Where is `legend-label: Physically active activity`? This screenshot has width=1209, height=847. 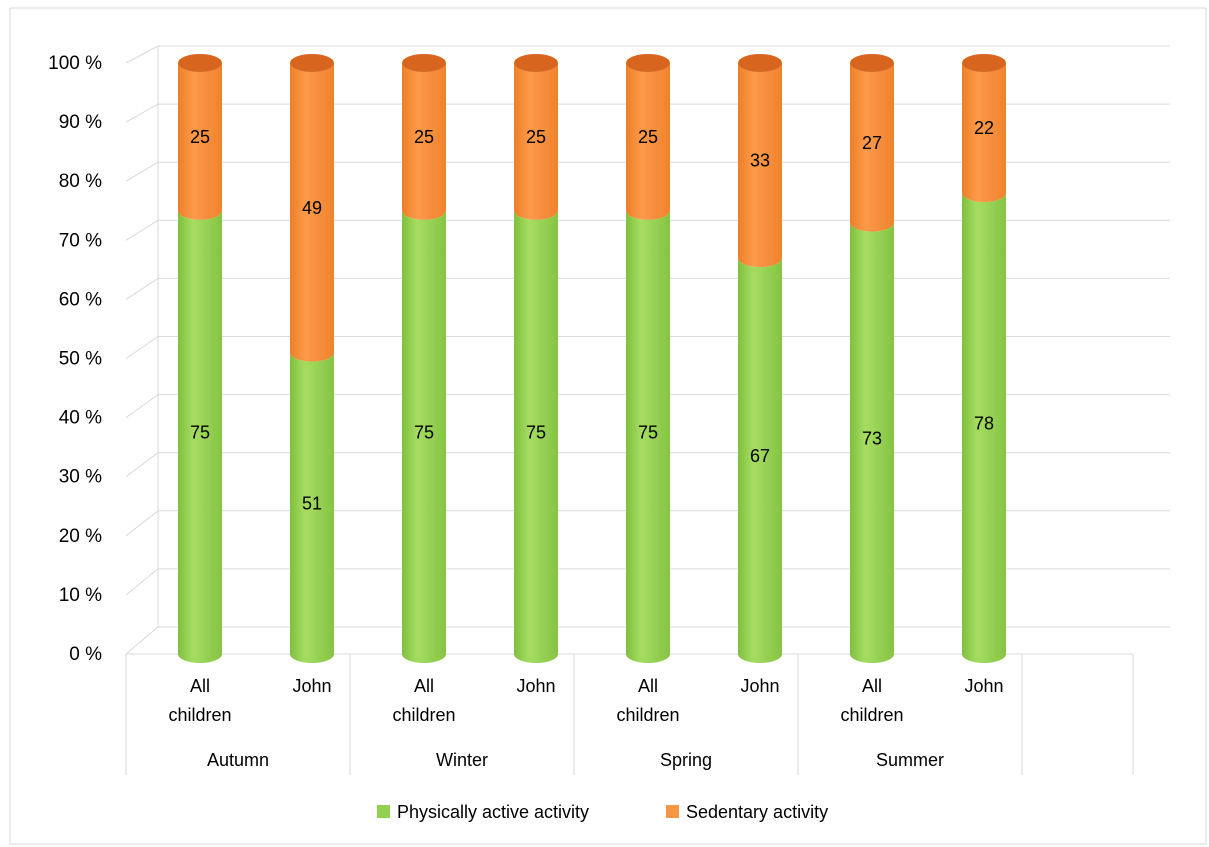
legend-label: Physically active activity is located at coordinates (493, 812).